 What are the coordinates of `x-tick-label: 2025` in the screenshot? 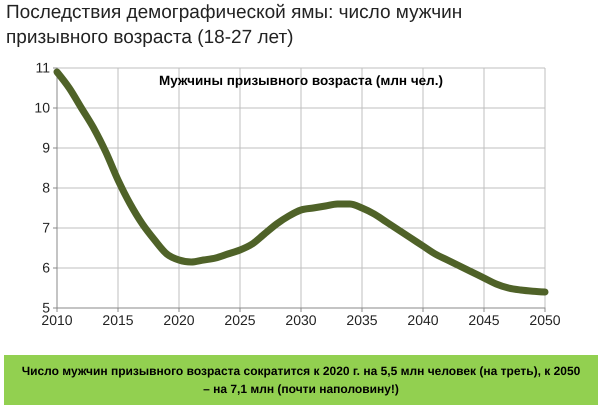 It's located at (240, 320).